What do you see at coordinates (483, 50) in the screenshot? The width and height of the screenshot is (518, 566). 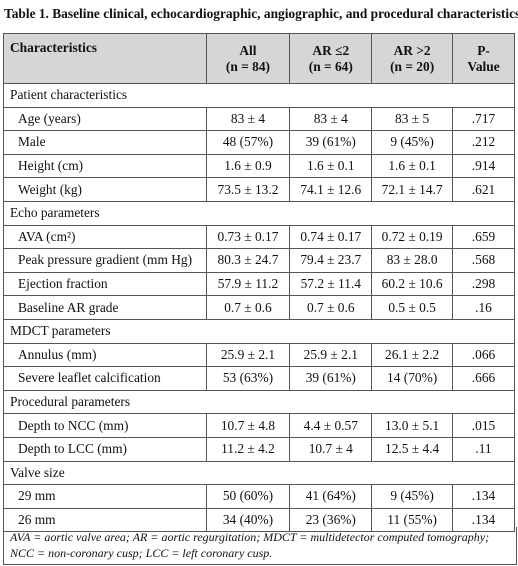 I see `header-line: P-` at bounding box center [483, 50].